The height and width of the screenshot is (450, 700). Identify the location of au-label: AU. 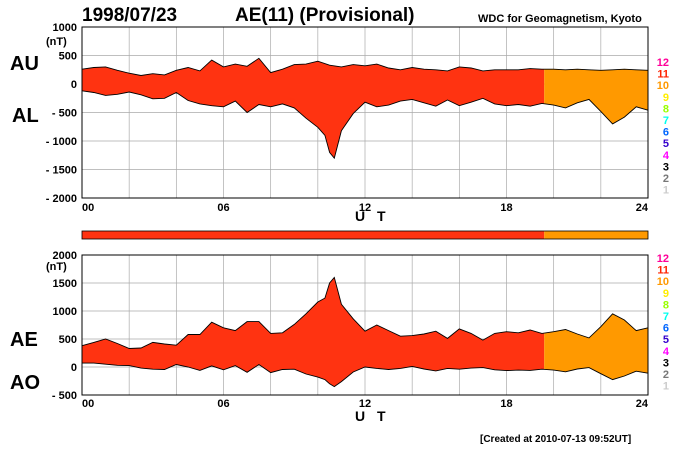
(24, 64).